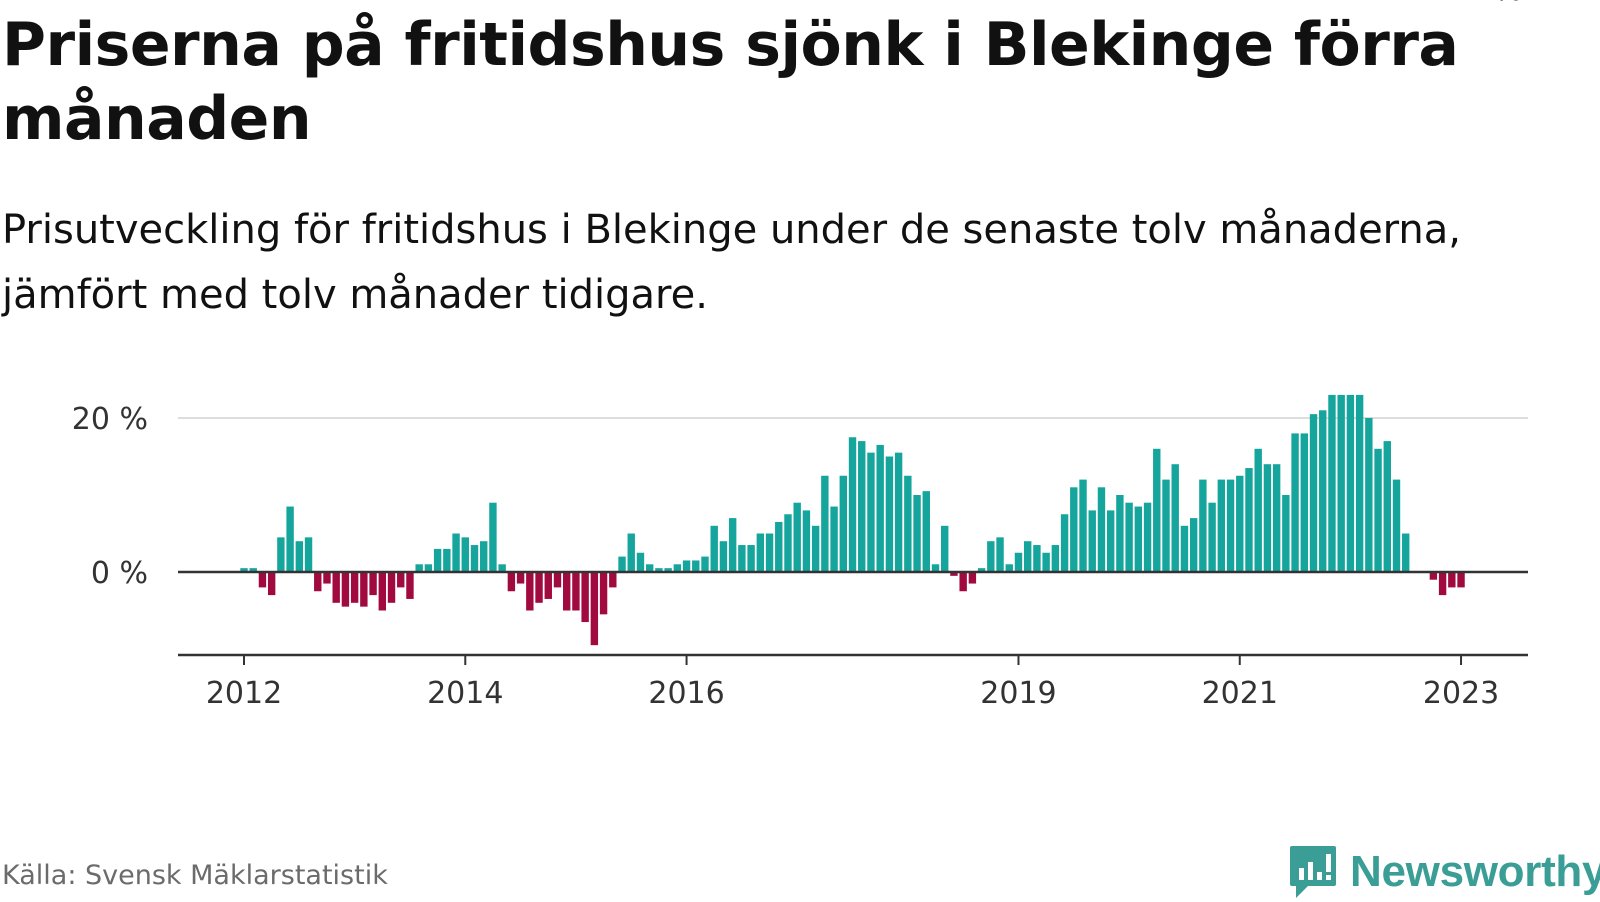 This screenshot has height=902, width=1600. I want to click on x-tick-label: 2023, so click(1461, 693).